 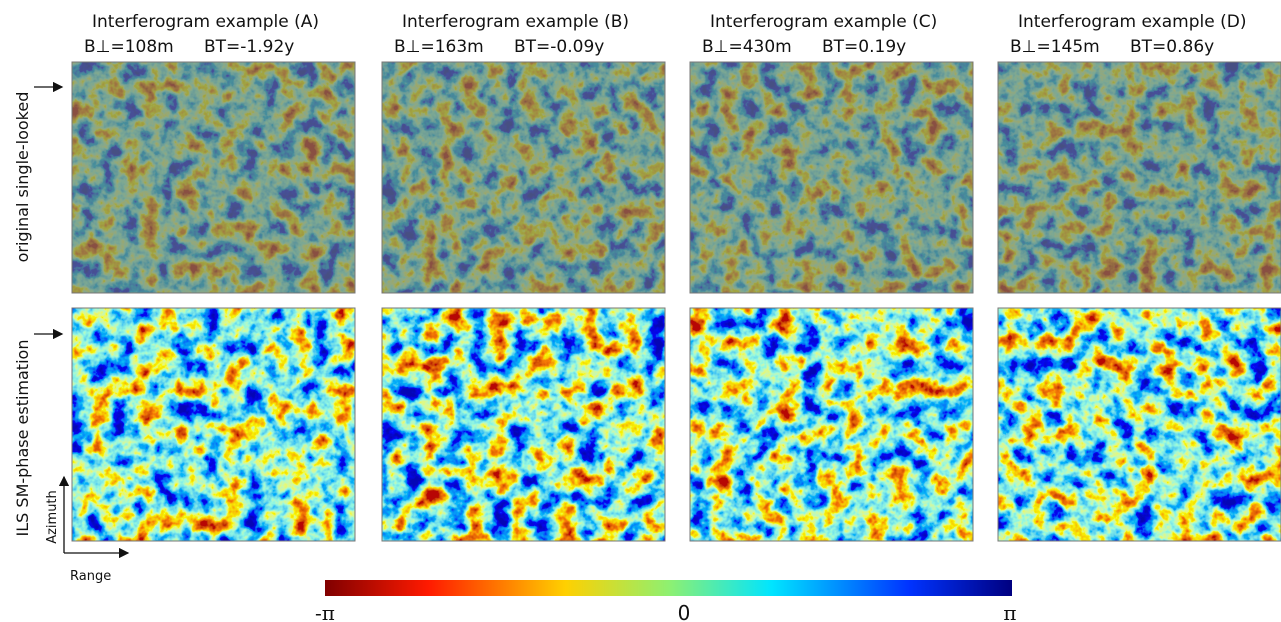 What do you see at coordinates (129, 47) in the screenshot?
I see `baseline-perp: B⊥=108m` at bounding box center [129, 47].